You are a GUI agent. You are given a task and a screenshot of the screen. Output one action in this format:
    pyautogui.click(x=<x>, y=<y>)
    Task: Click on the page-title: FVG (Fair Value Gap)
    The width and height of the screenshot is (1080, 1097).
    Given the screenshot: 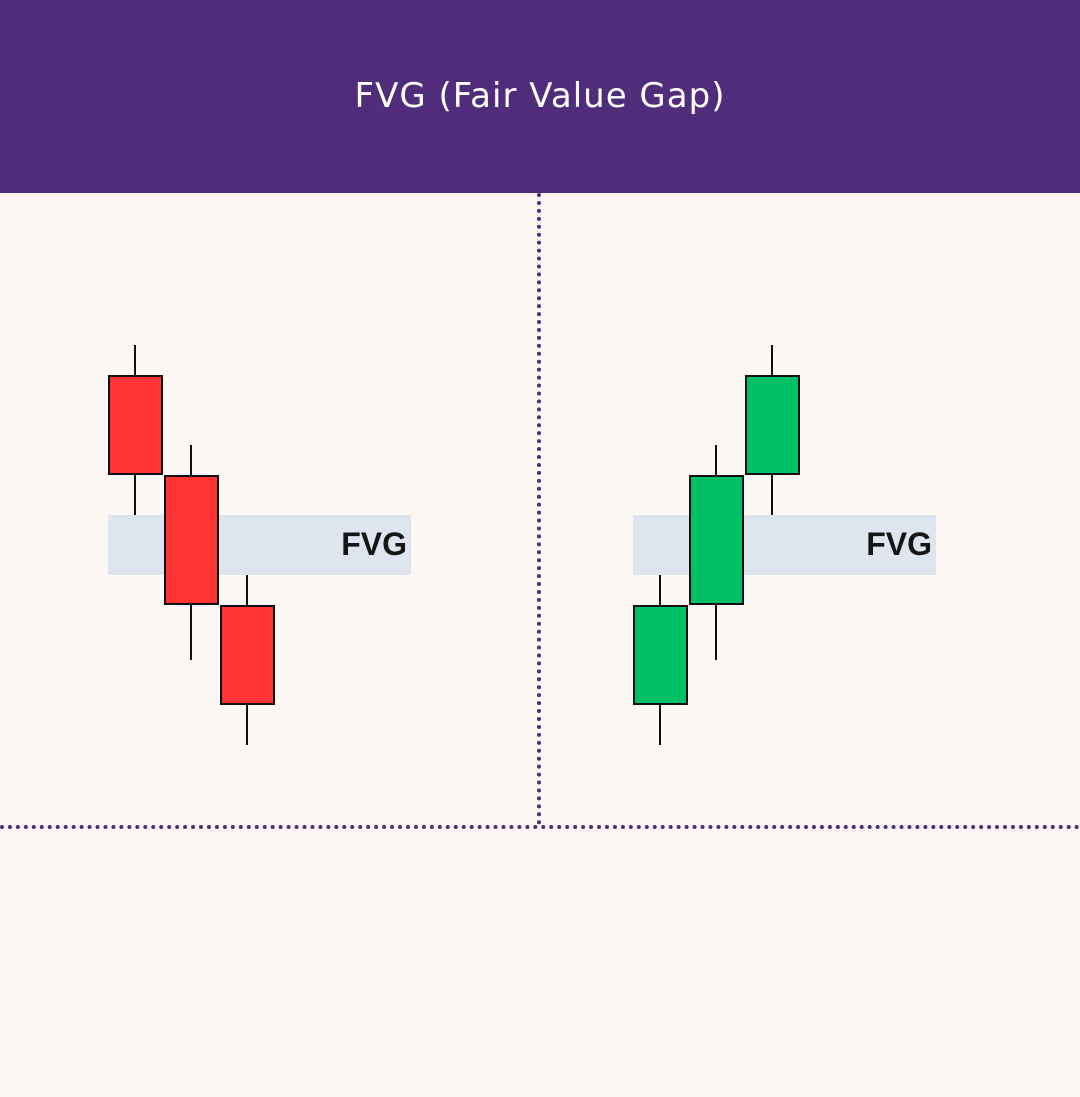 What is the action you would take?
    pyautogui.click(x=540, y=95)
    